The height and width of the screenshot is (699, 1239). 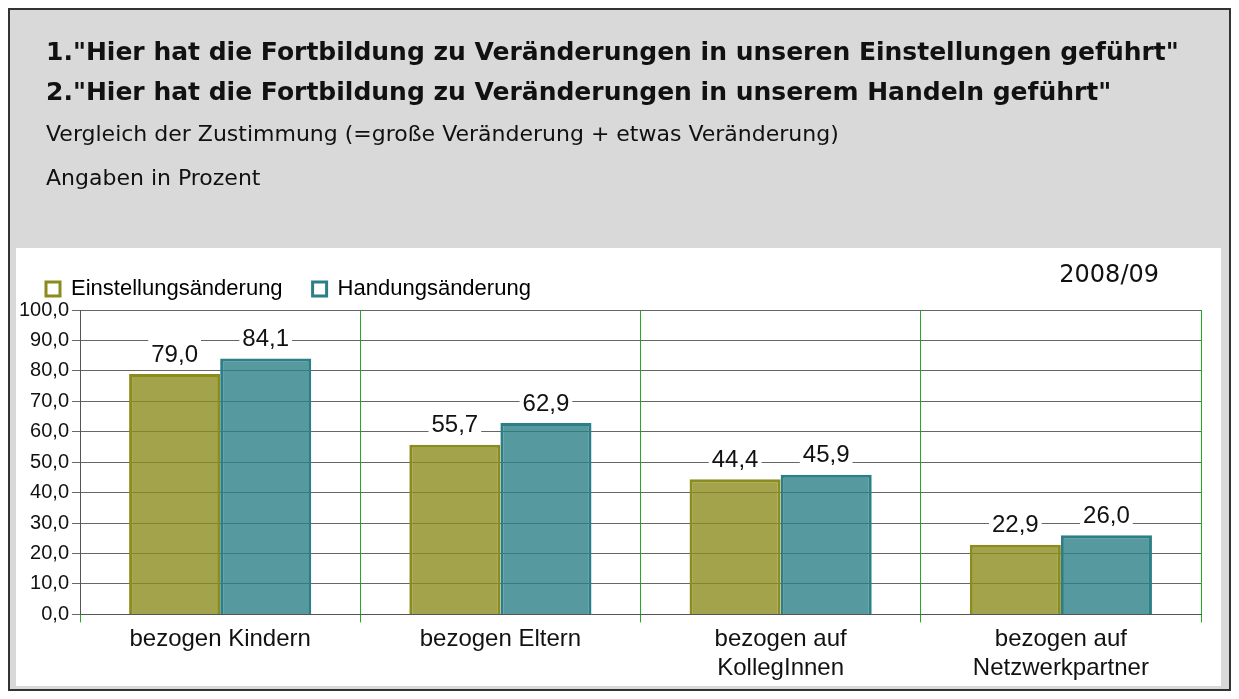 I want to click on chart-title: 1."Hier hat die Fortbildung zu Veränderungen in unseren Einstellungen geführt", so click(x=613, y=52).